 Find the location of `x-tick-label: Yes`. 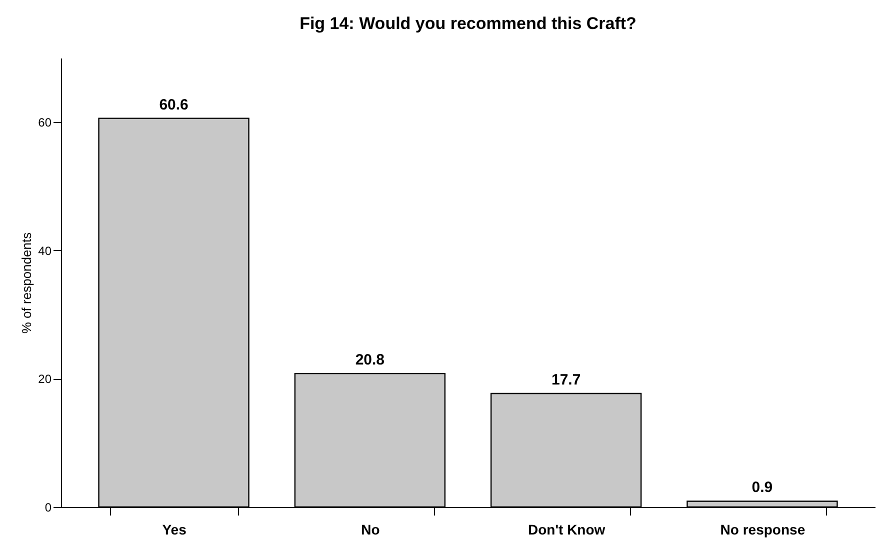

x-tick-label: Yes is located at coordinates (174, 530).